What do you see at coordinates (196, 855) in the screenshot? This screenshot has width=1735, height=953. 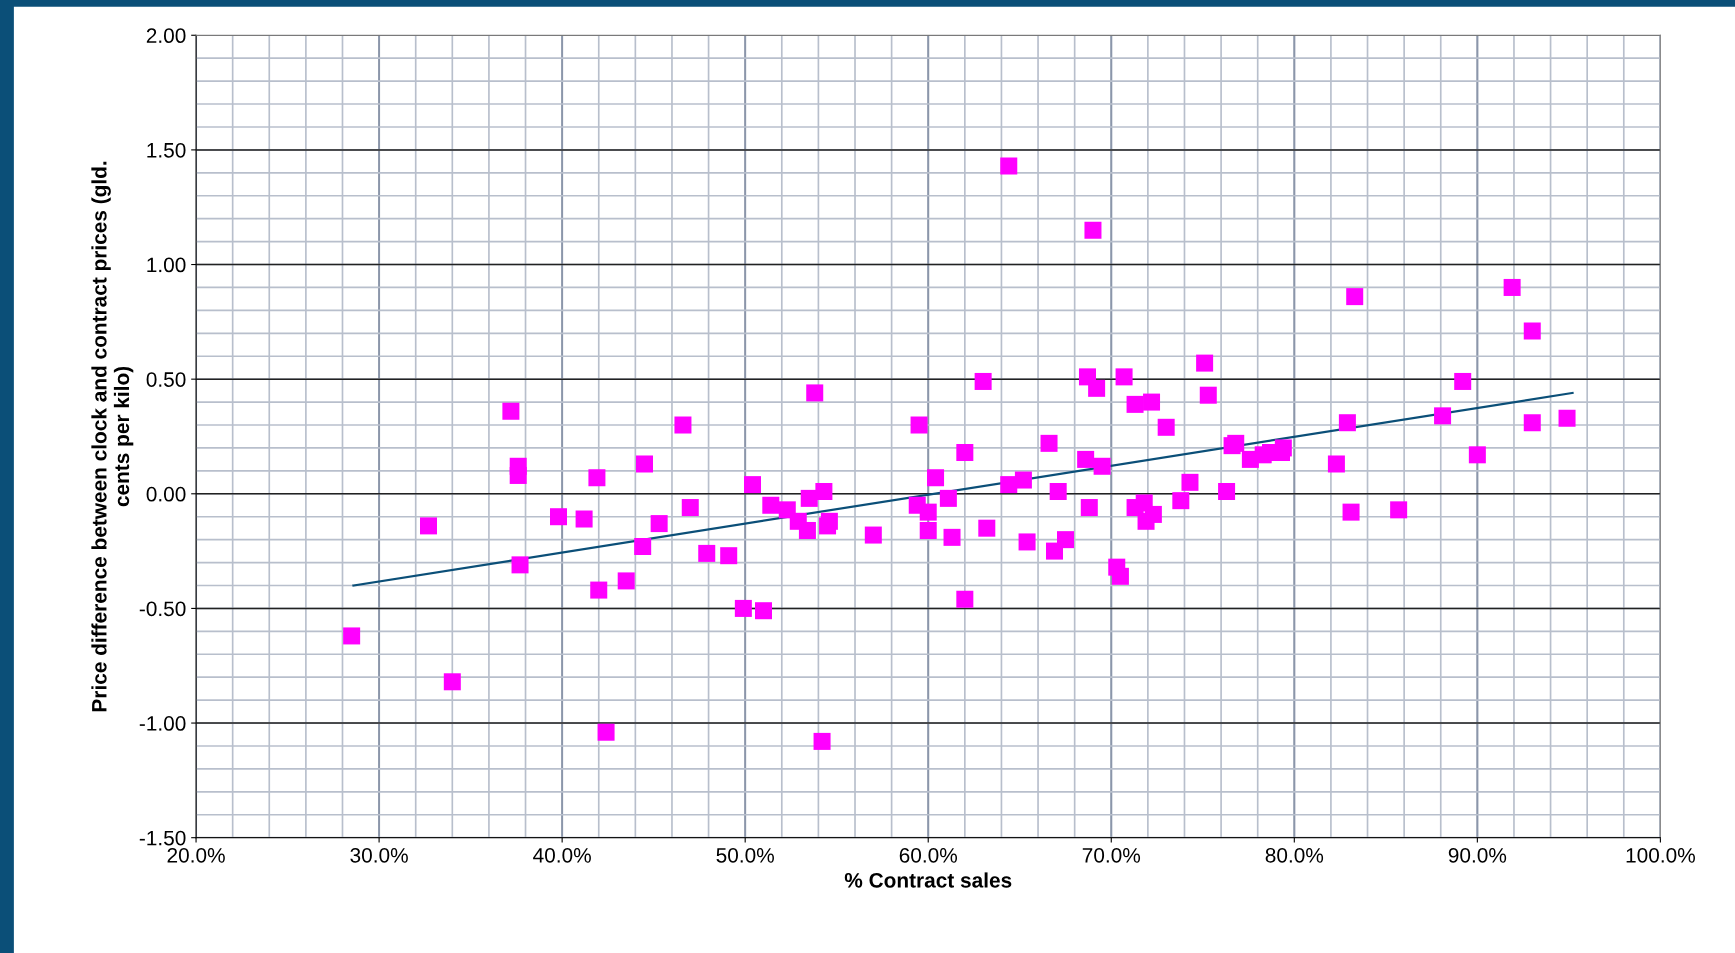 I see `x-tick-label: 20.0%` at bounding box center [196, 855].